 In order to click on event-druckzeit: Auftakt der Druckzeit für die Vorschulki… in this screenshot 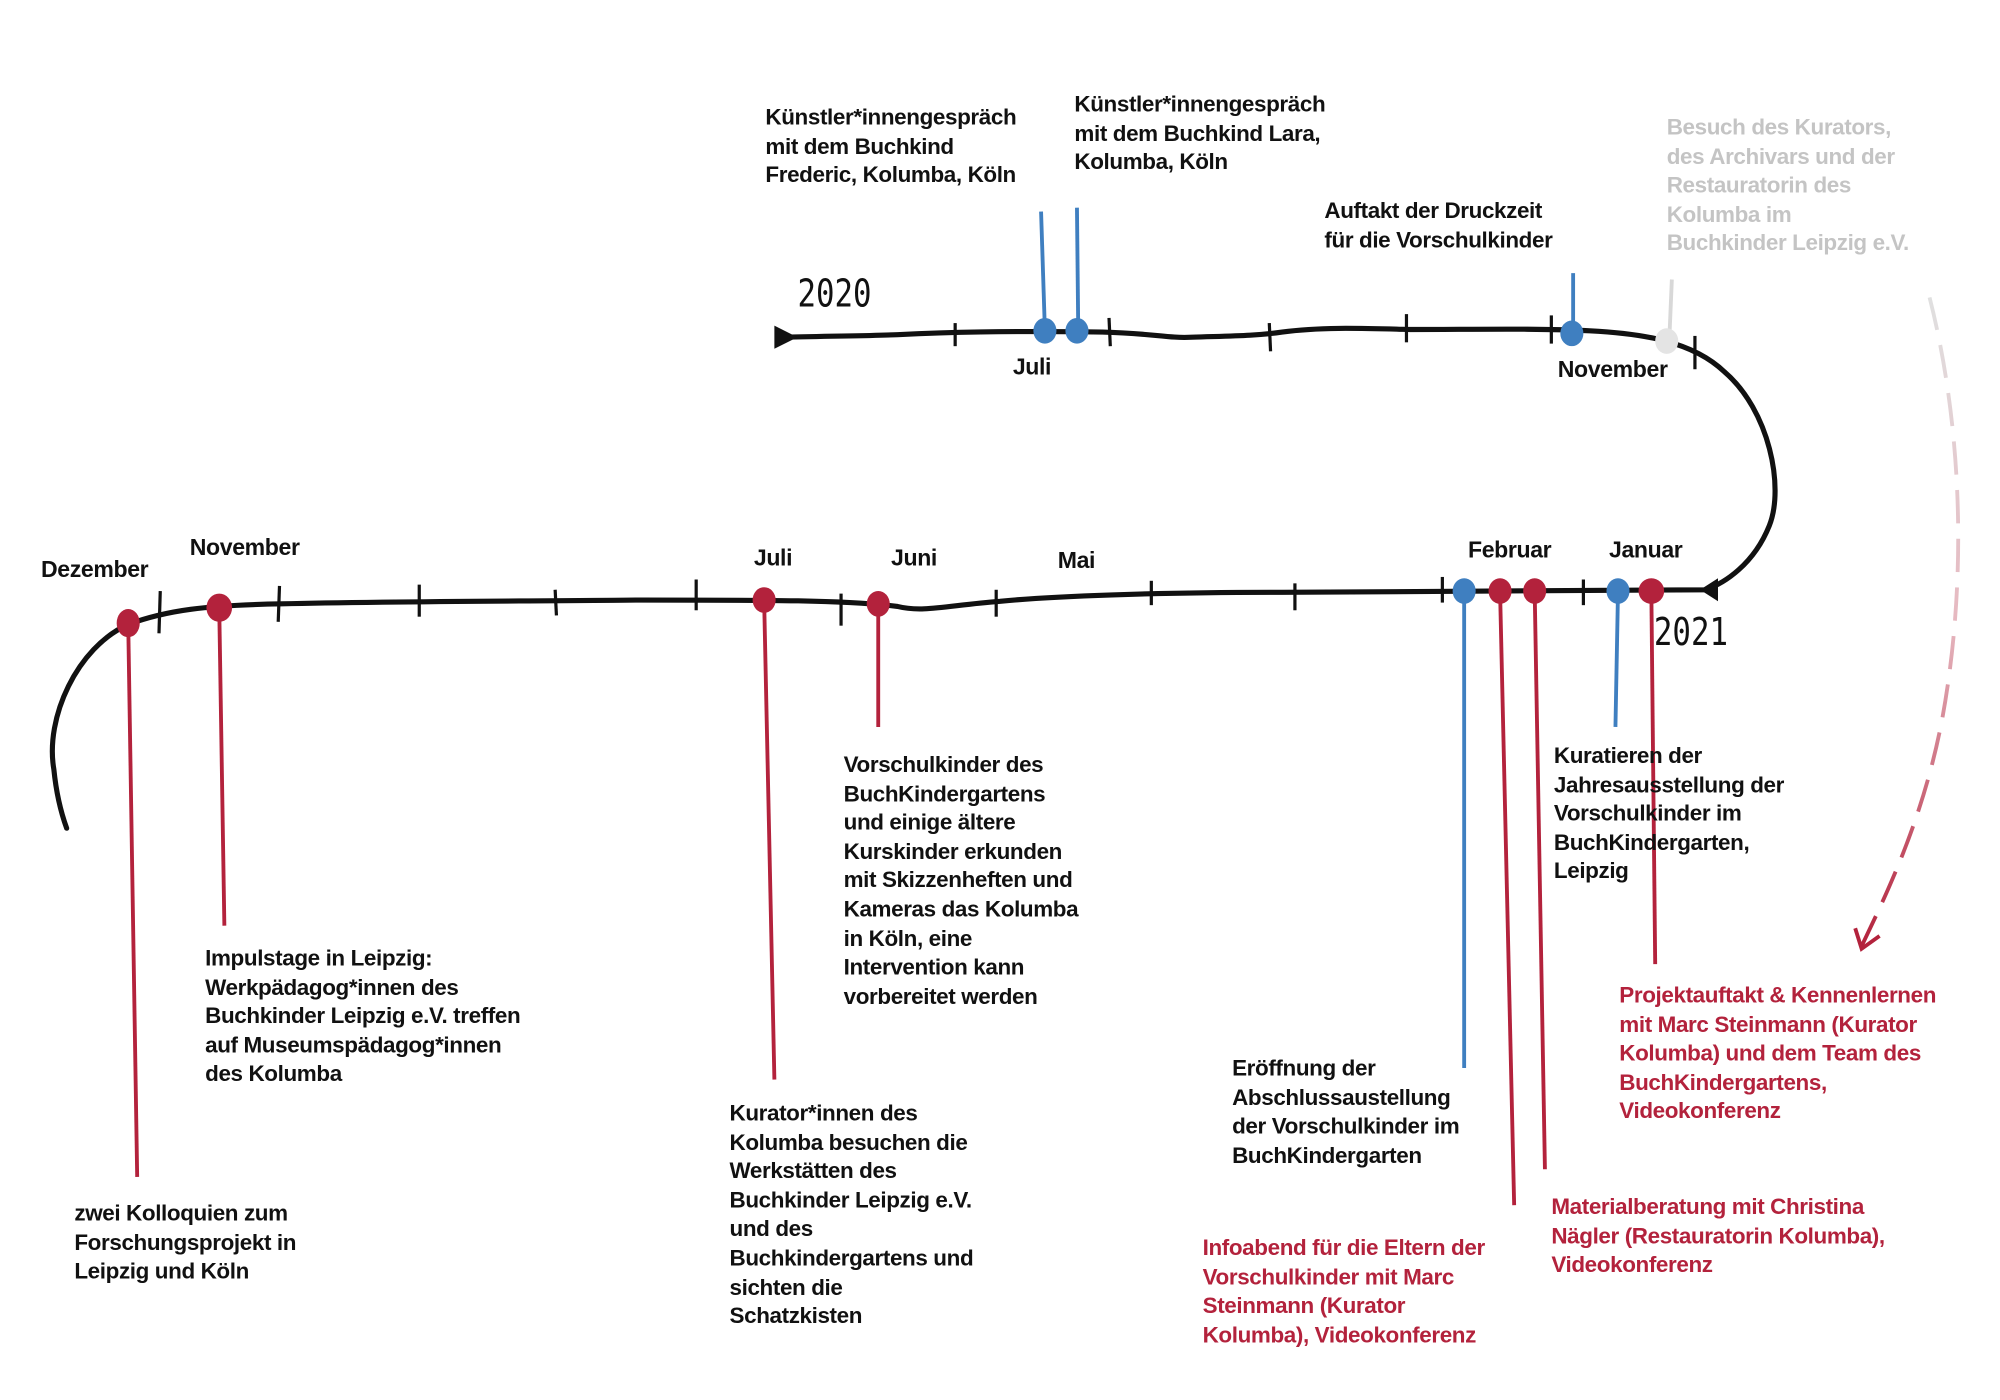, I will do `click(1438, 225)`.